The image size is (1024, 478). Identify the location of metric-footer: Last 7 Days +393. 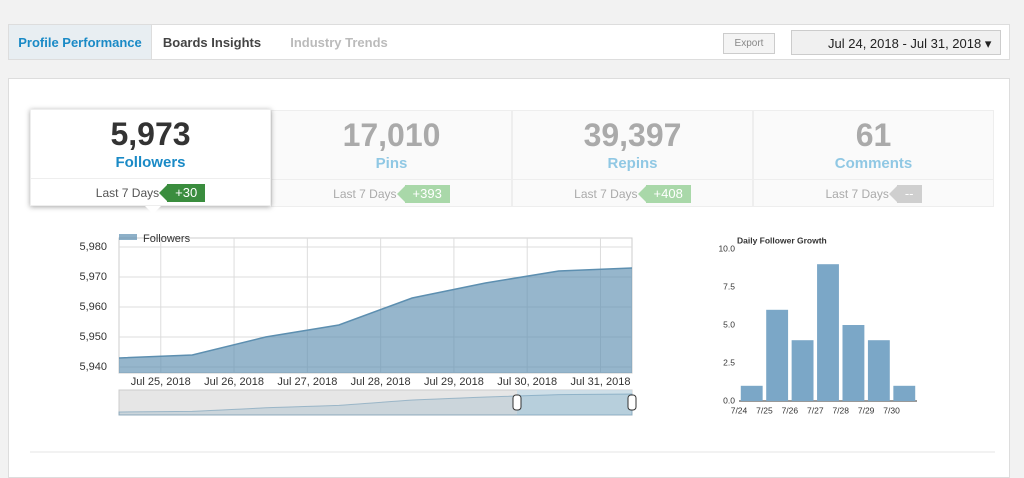
(391, 193).